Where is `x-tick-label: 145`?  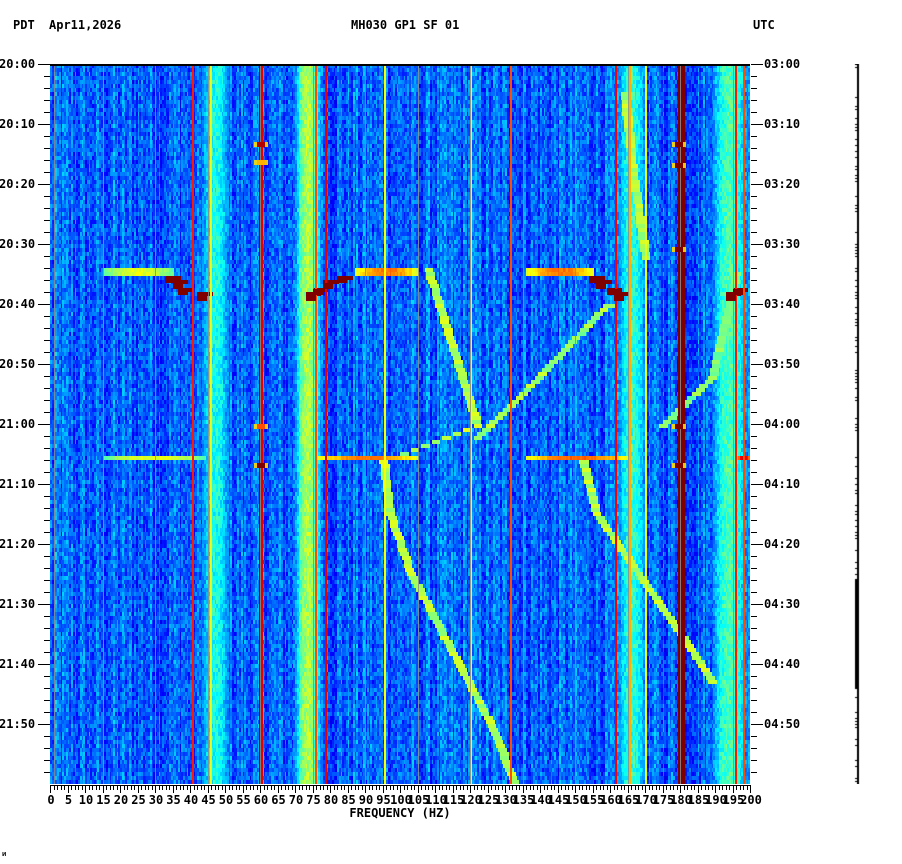
x-tick-label: 145 is located at coordinates (558, 800).